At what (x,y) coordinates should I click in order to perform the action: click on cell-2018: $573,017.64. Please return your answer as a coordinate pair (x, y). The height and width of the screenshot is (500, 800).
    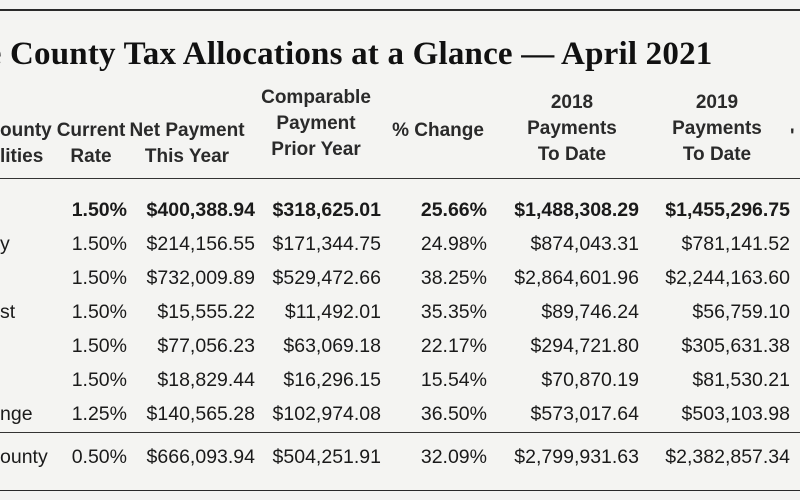
    Looking at the image, I should click on (584, 413).